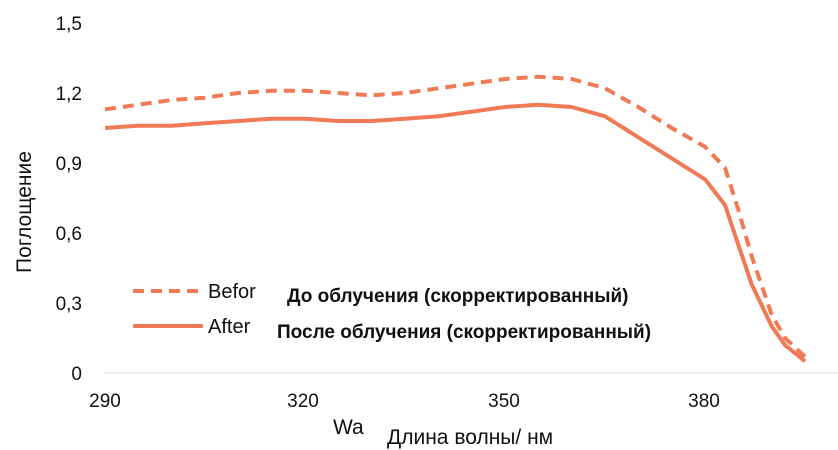 This screenshot has width=838, height=450. Describe the element at coordinates (232, 292) in the screenshot. I see `legend-label-remnant: Befor` at that location.